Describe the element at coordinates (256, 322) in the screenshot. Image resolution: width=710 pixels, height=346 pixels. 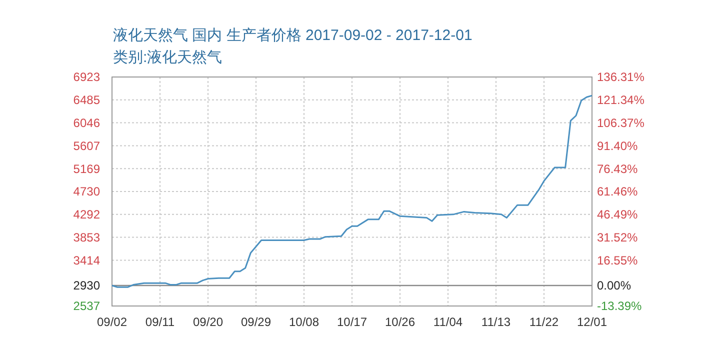
I see `x-tick-label: 09/29` at that location.